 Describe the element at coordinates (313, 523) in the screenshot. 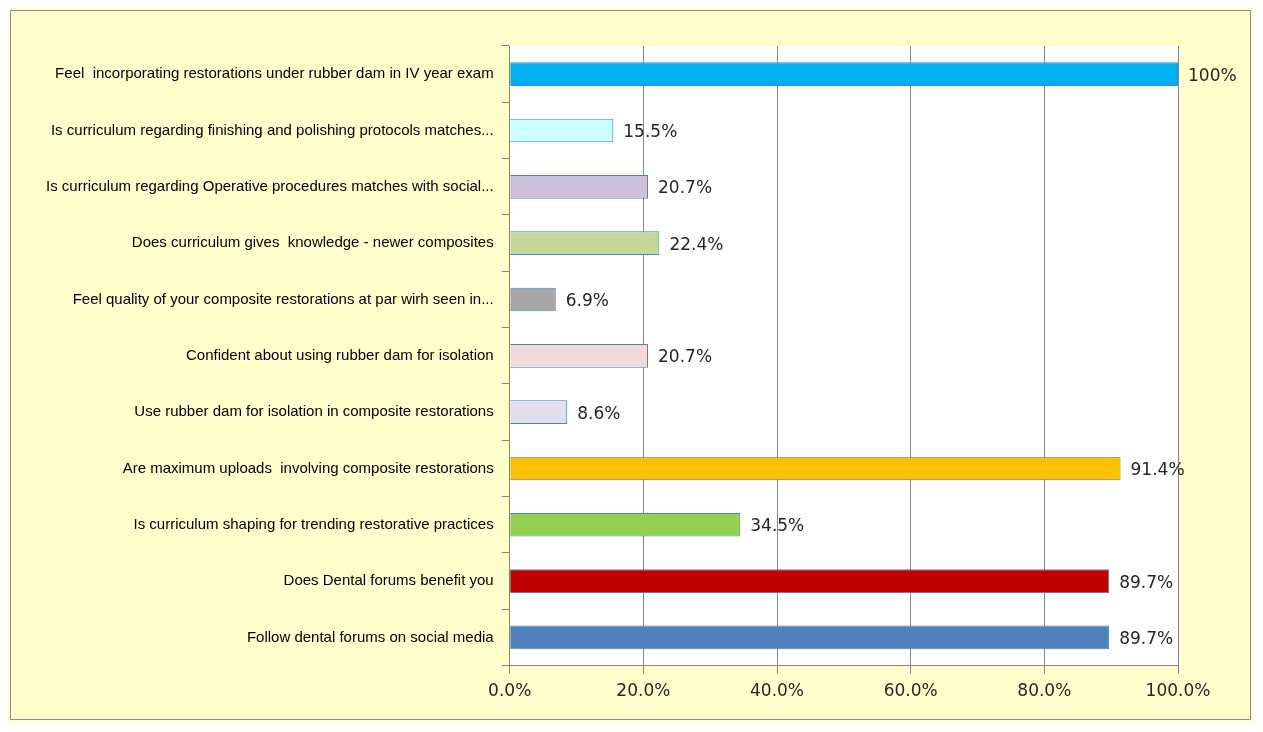

I see `y-tick-label: Is curriculum shaping for trending restorative practices` at that location.